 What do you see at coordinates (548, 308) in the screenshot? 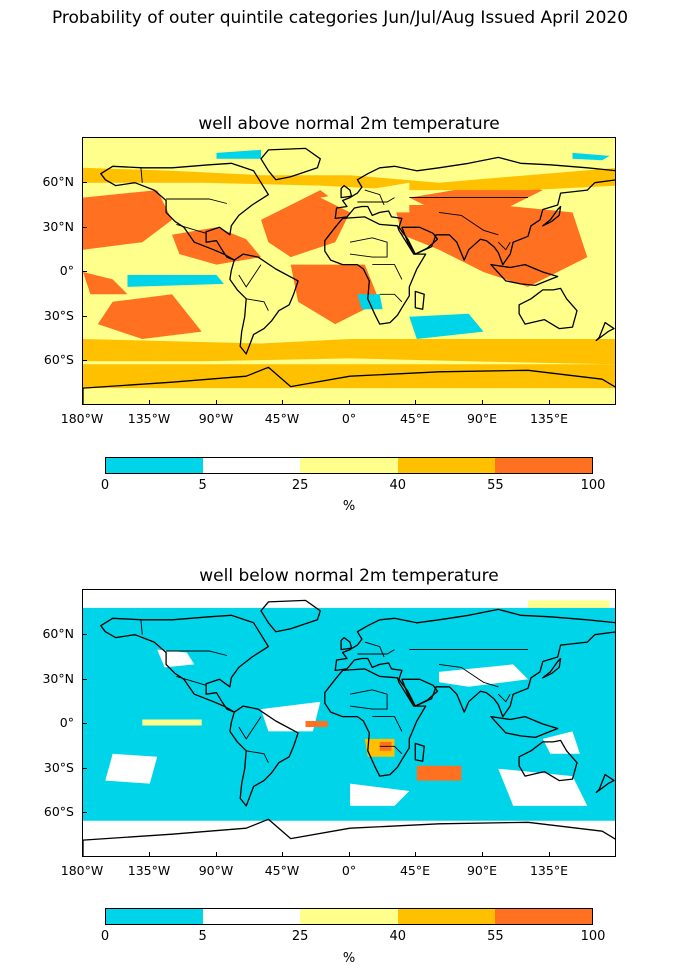
I see `coastline-australia` at bounding box center [548, 308].